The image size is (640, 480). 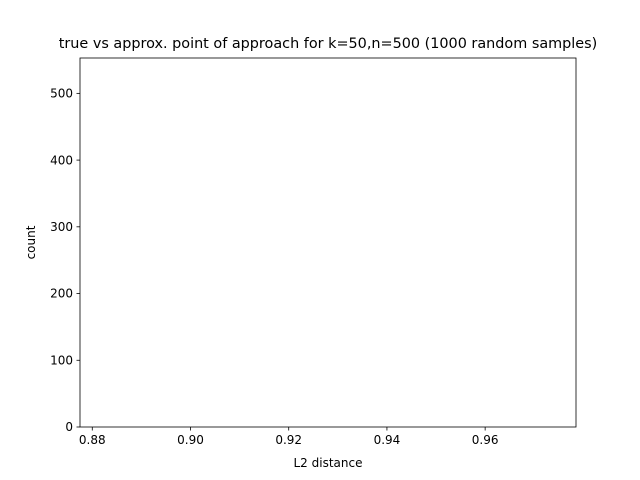 I want to click on x-tick-label: 0.94, so click(x=387, y=440).